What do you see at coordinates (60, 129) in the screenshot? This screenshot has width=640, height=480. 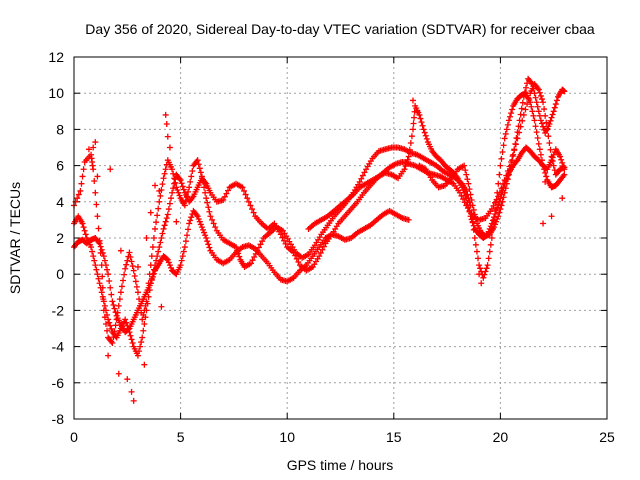 I see `y-tick-label: 8` at bounding box center [60, 129].